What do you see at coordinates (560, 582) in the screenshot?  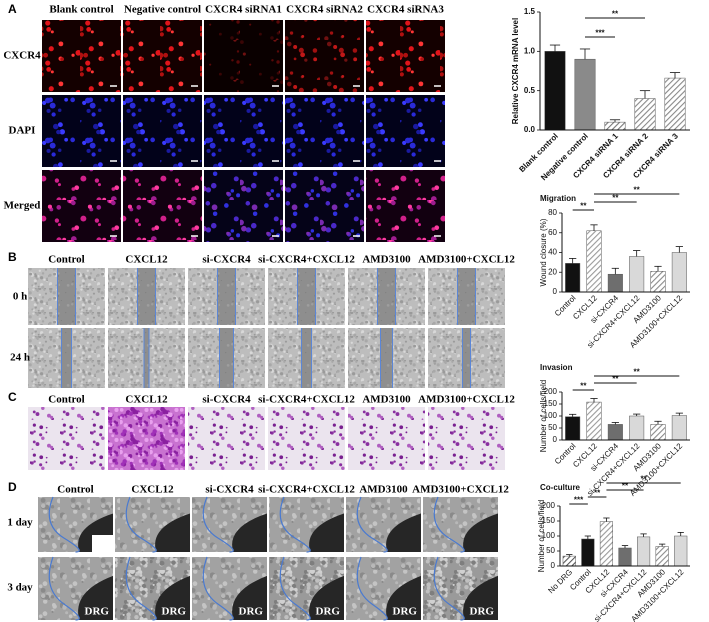 I see `x-tick-label: No DRG` at bounding box center [560, 582].